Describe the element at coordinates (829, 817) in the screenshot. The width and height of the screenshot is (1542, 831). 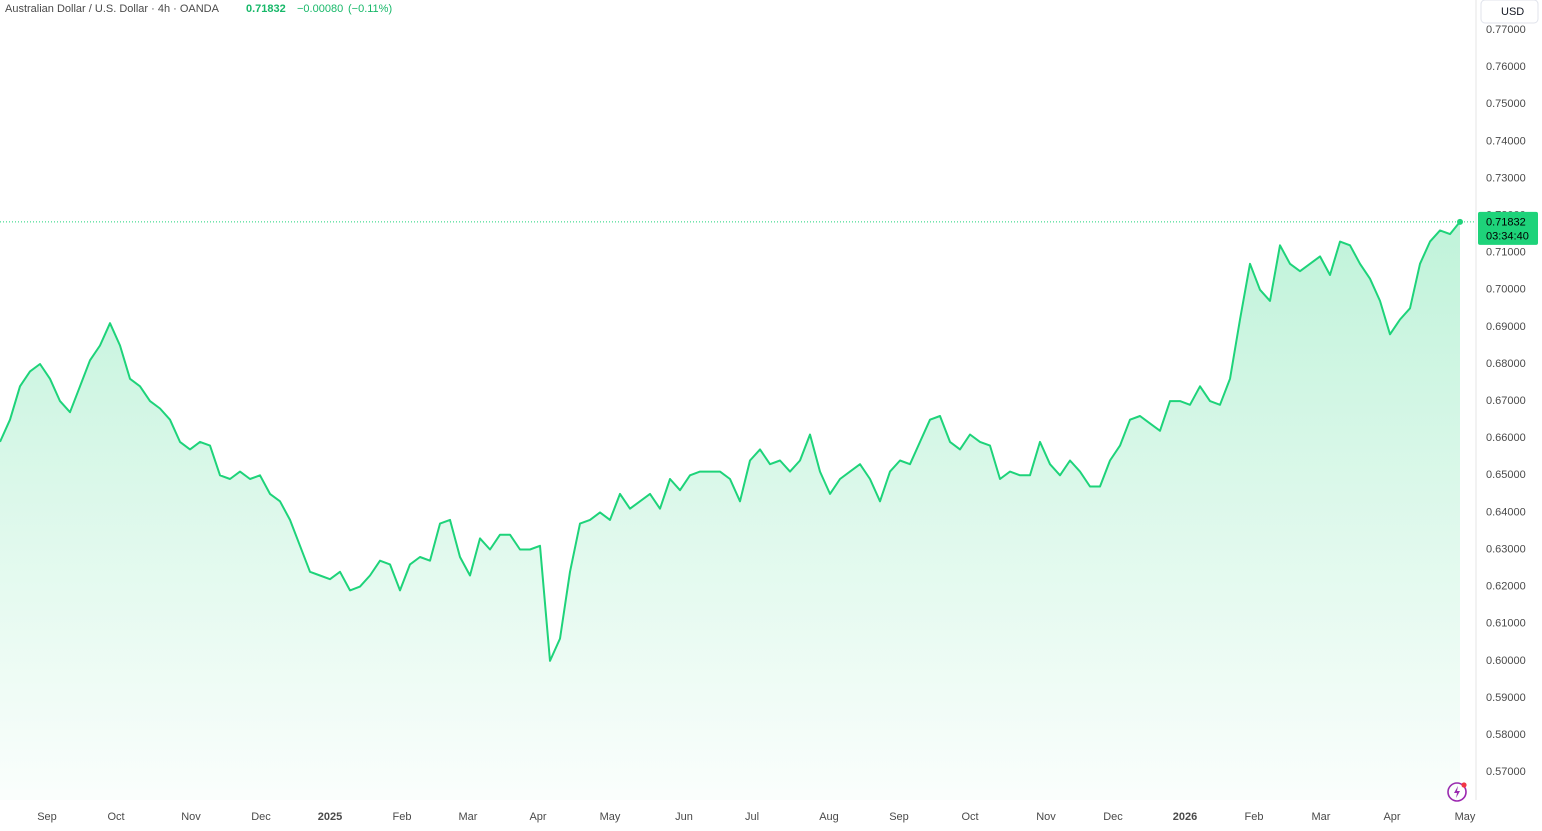
I see `x-tick-label: Aug` at that location.